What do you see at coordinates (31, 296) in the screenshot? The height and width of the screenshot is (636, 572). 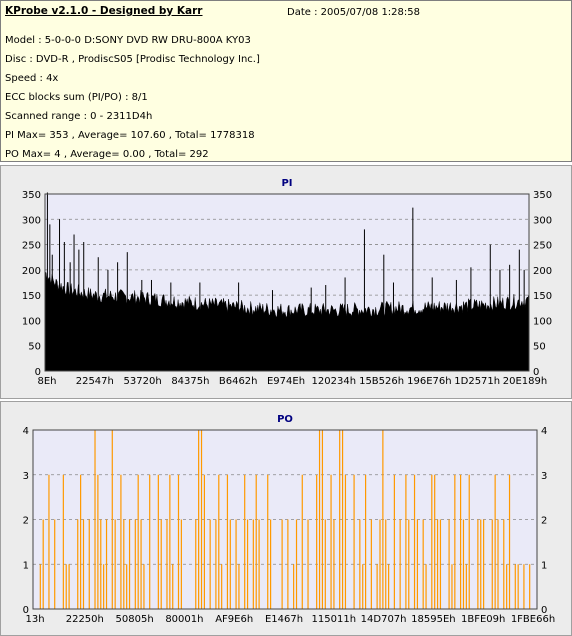 I see `y-tick-label-left: 150` at bounding box center [31, 296].